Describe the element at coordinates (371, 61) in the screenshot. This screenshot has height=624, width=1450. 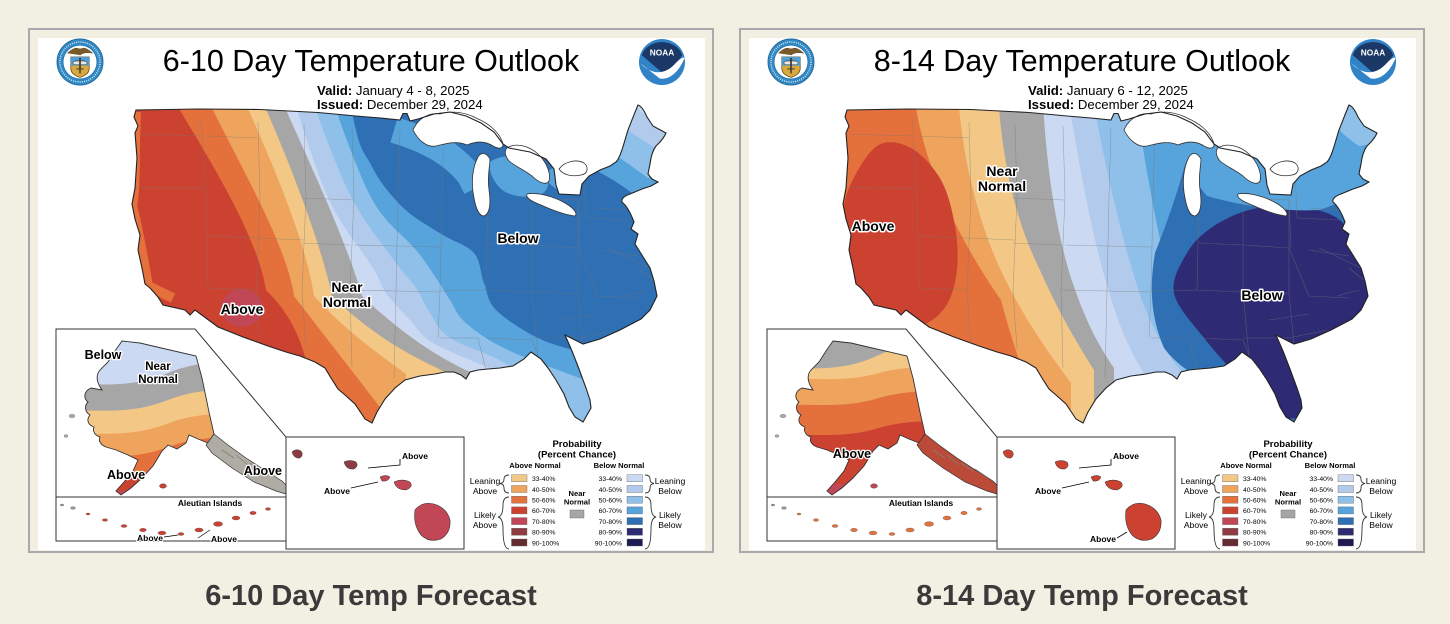
I see `svg-text: 6-10 Day Temperature Outlook` at that location.